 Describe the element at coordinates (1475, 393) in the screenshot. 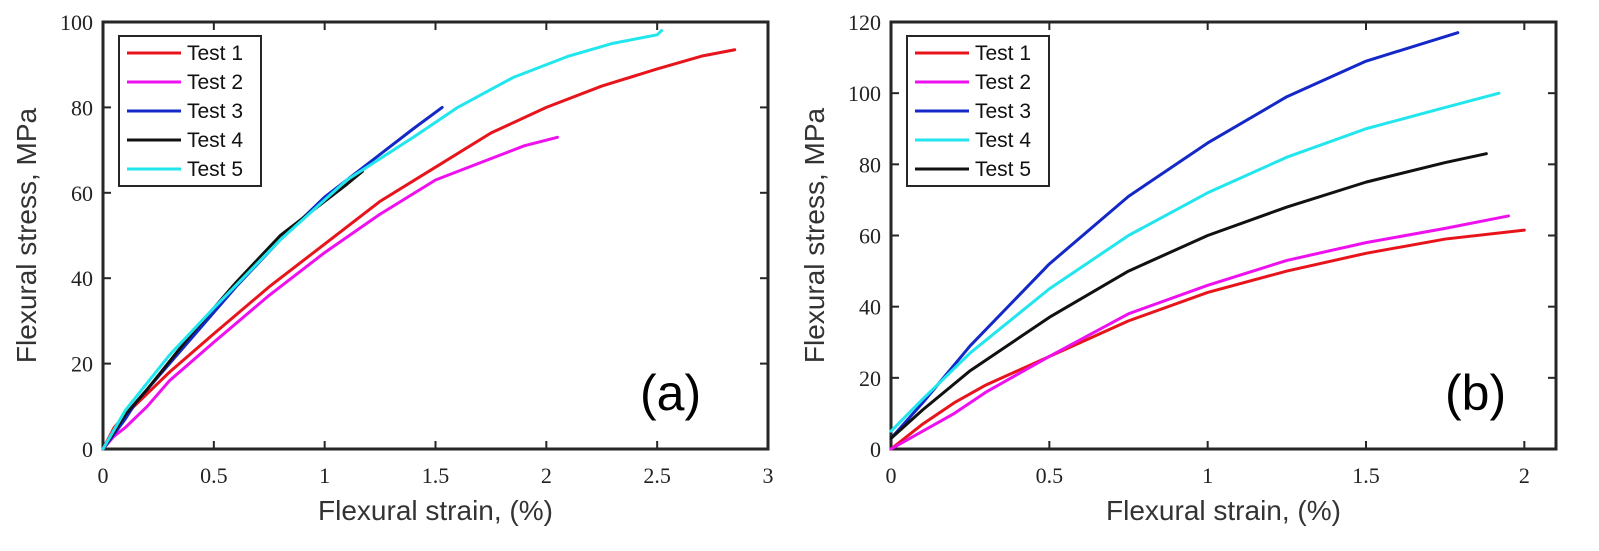

I see `panel-label: (b)` at that location.